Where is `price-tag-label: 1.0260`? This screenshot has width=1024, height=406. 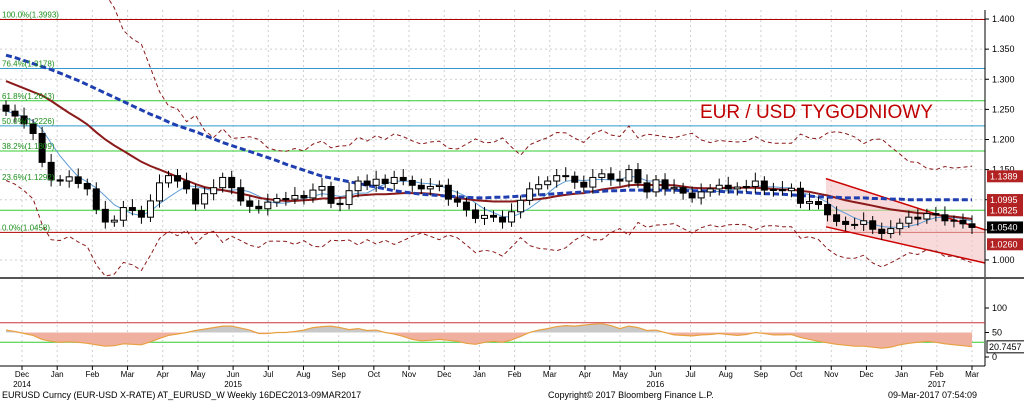 price-tag-label: 1.0260 is located at coordinates (1004, 244).